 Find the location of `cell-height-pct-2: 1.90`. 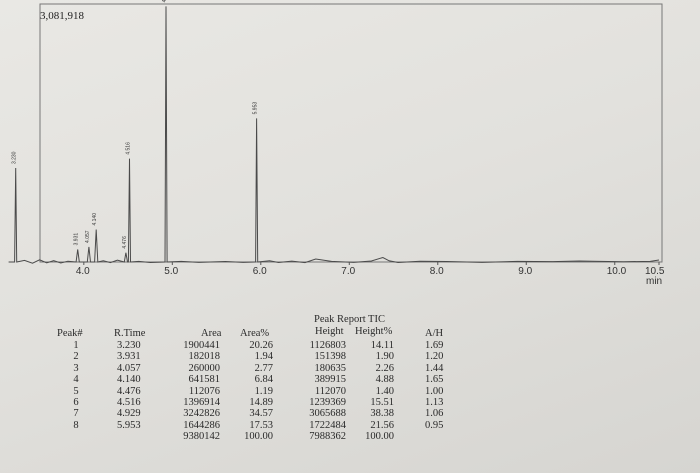

cell-height-pct-2: 1.90 is located at coordinates (384, 357).